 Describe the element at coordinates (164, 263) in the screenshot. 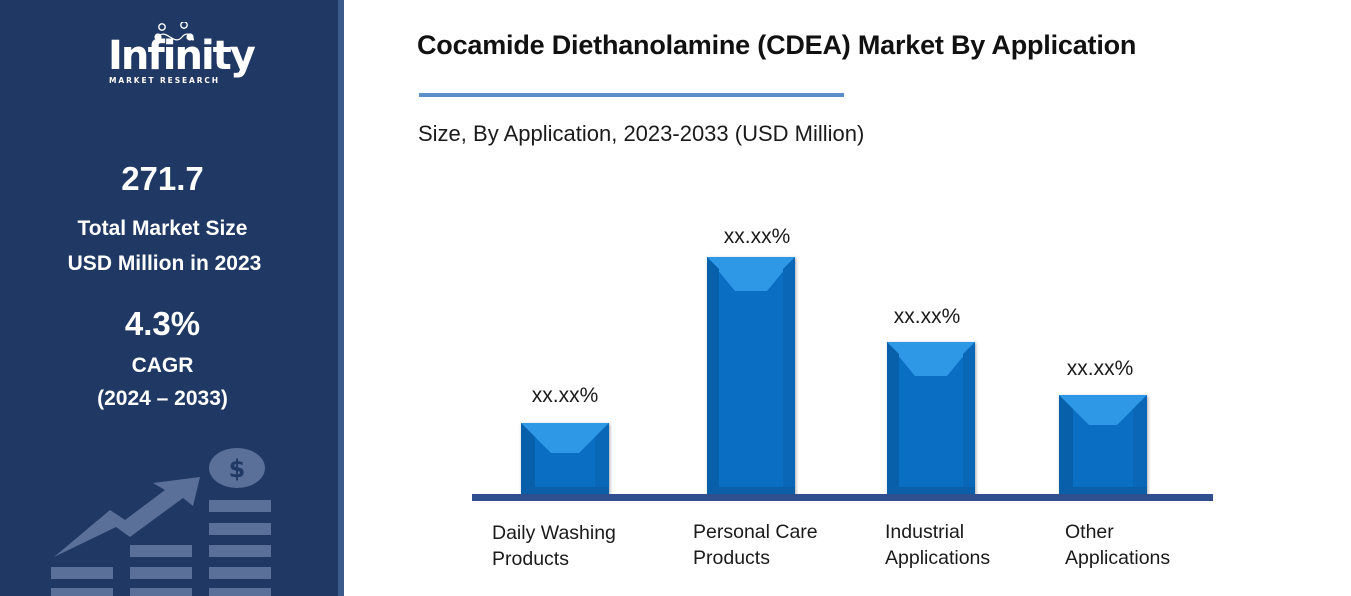

I see `market-size-label-line2: USD Million in 2023` at that location.